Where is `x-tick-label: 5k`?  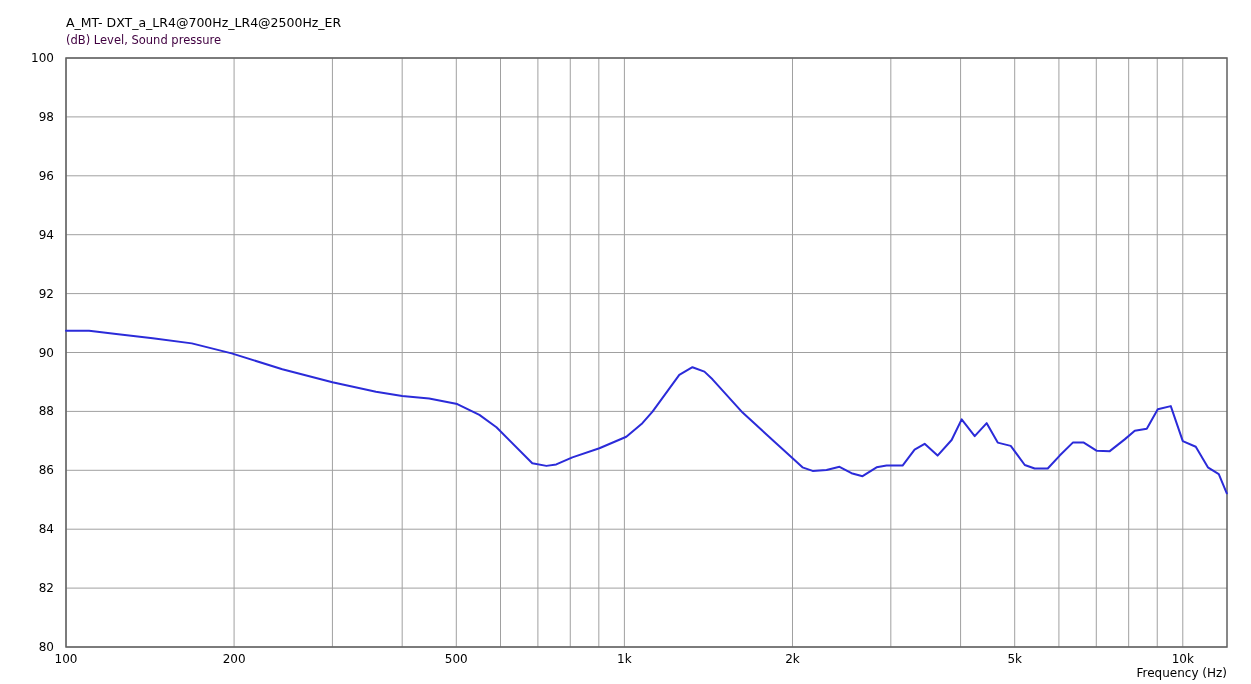
x-tick-label: 5k is located at coordinates (1015, 659).